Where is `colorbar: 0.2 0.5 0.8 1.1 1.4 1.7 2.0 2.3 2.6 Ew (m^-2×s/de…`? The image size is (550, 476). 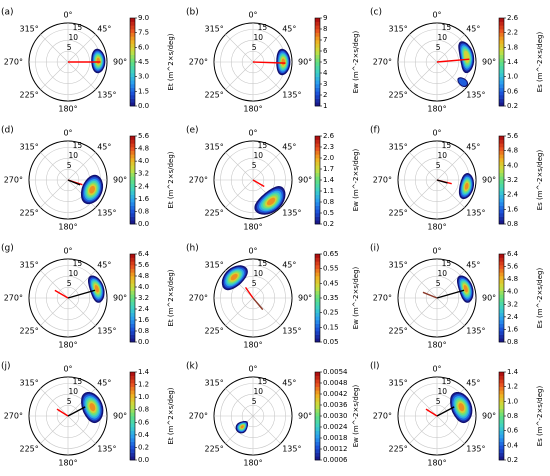
colorbar: 0.2 0.5 0.8 1.1 1.4 1.7 2.0 2.3 2.6 Ew (m^-2×s/de… is located at coordinates (337, 180).